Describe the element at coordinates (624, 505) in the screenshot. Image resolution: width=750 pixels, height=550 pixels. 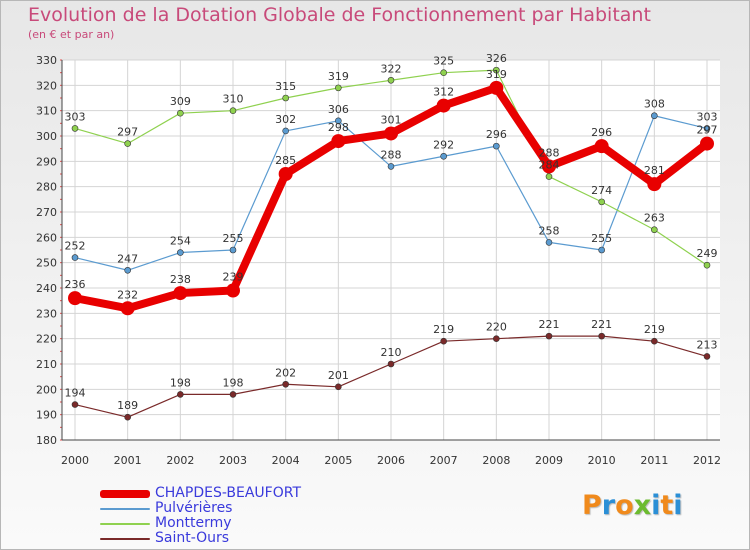
I see `logo-letter: o` at that location.